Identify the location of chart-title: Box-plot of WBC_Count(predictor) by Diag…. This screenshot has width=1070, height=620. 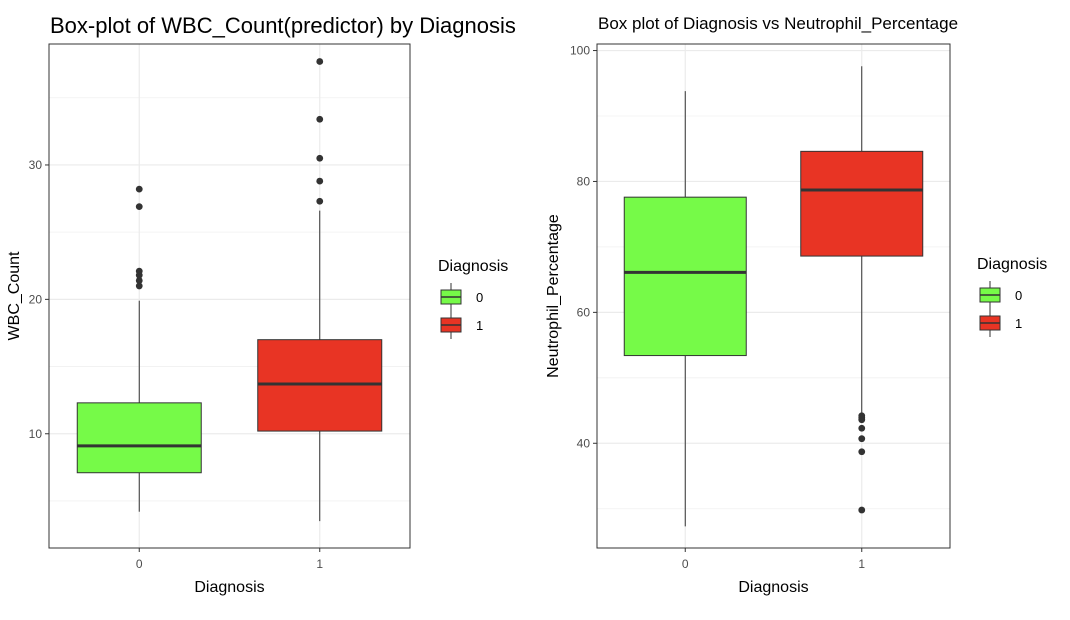
(283, 25).